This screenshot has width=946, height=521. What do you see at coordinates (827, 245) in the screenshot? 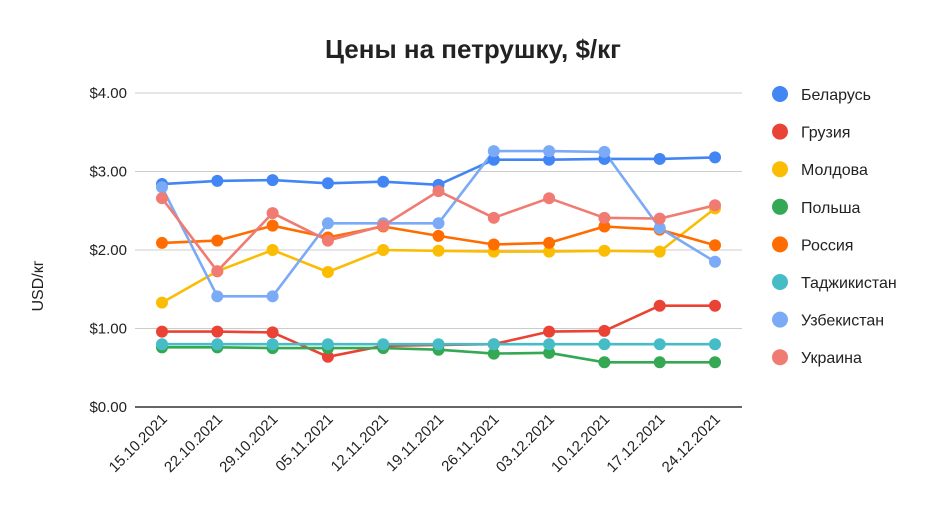
I see `legend-label: Россия` at bounding box center [827, 245].